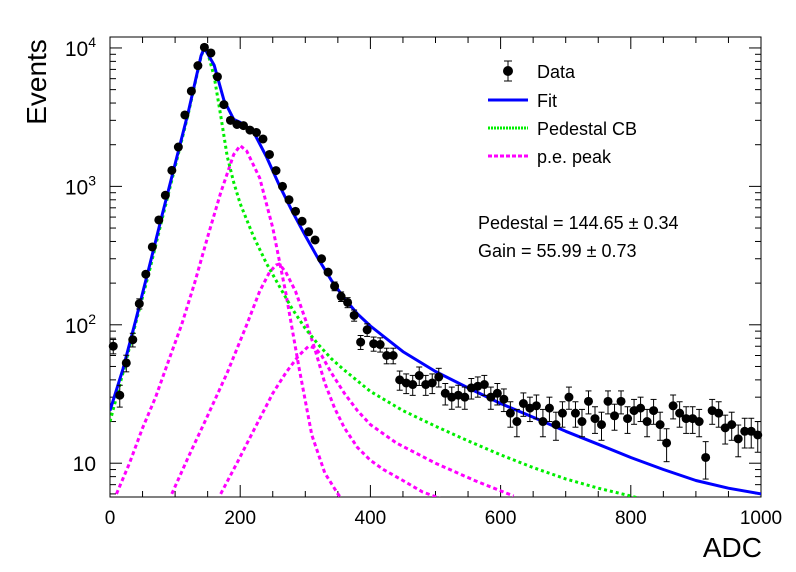 The width and height of the screenshot is (796, 572). Describe the element at coordinates (557, 251) in the screenshot. I see `annotation-gain: Gain = 55.99 ± 0.73` at that location.